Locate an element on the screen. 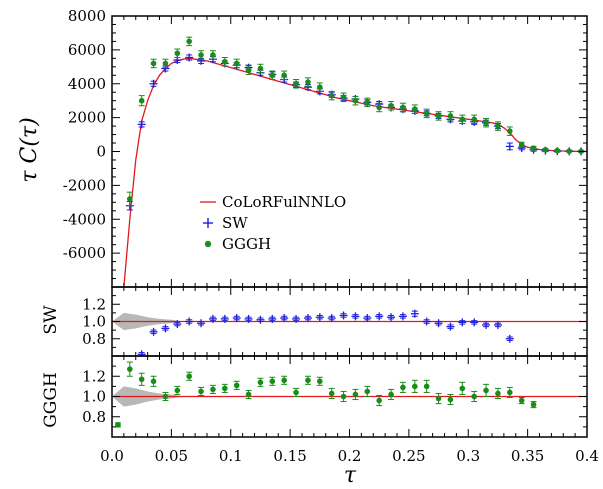 The width and height of the screenshot is (603, 489). sw-y-tick-label: 0.8 is located at coordinates (94, 339).